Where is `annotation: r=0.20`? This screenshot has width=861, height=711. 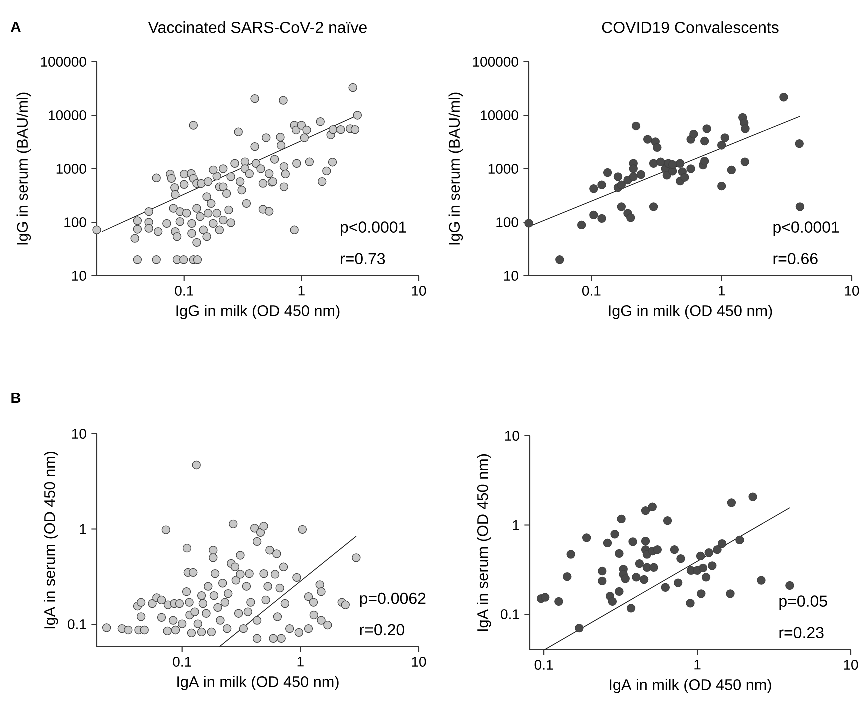
annotation: r=0.20 is located at coordinates (382, 630).